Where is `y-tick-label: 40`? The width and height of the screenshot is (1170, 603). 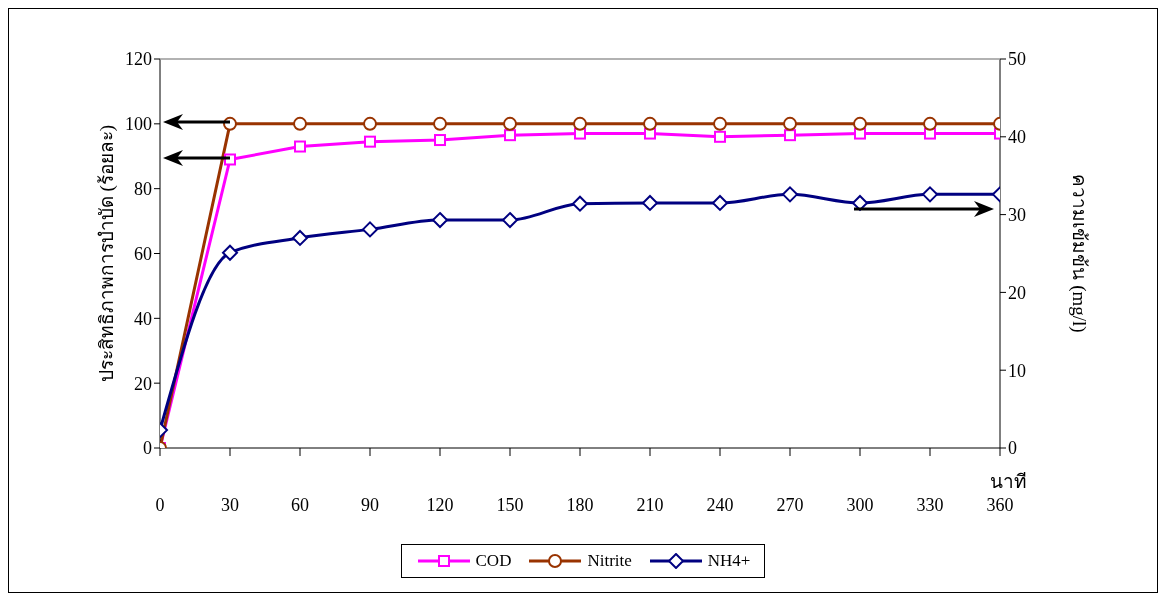 y-tick-label: 40 is located at coordinates (143, 318).